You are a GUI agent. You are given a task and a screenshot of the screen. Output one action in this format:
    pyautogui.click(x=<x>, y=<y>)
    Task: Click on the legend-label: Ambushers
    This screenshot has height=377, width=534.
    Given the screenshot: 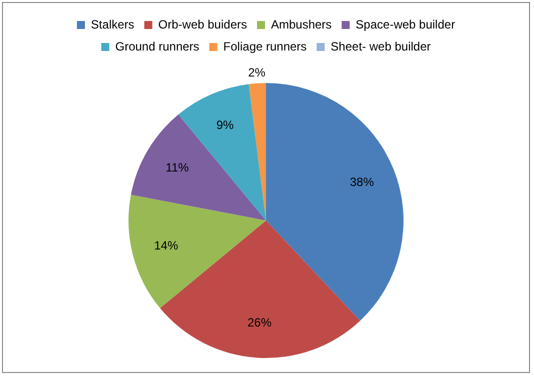 What is the action you would take?
    pyautogui.click(x=301, y=24)
    